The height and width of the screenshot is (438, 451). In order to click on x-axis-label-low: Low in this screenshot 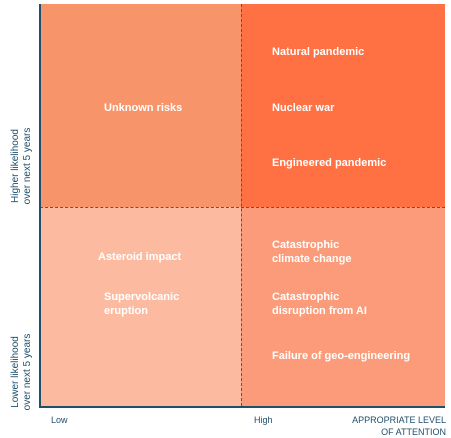, I will do `click(59, 420)`.